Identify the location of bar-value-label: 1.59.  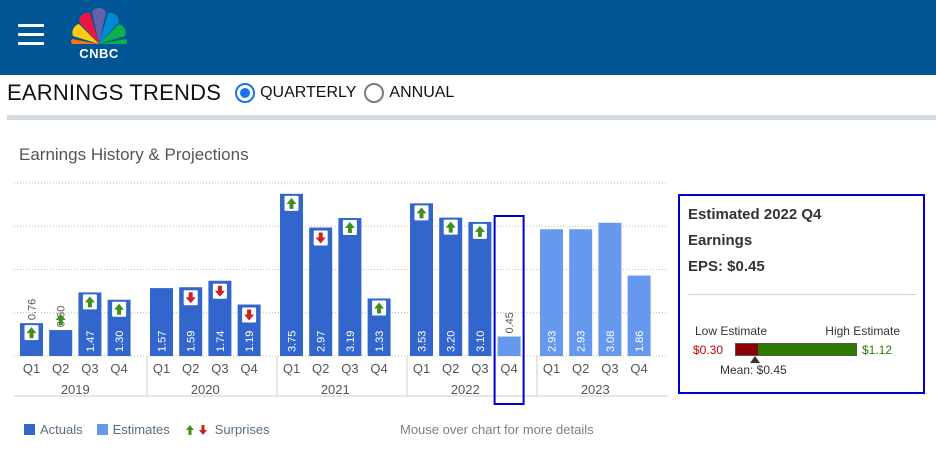
(192, 341).